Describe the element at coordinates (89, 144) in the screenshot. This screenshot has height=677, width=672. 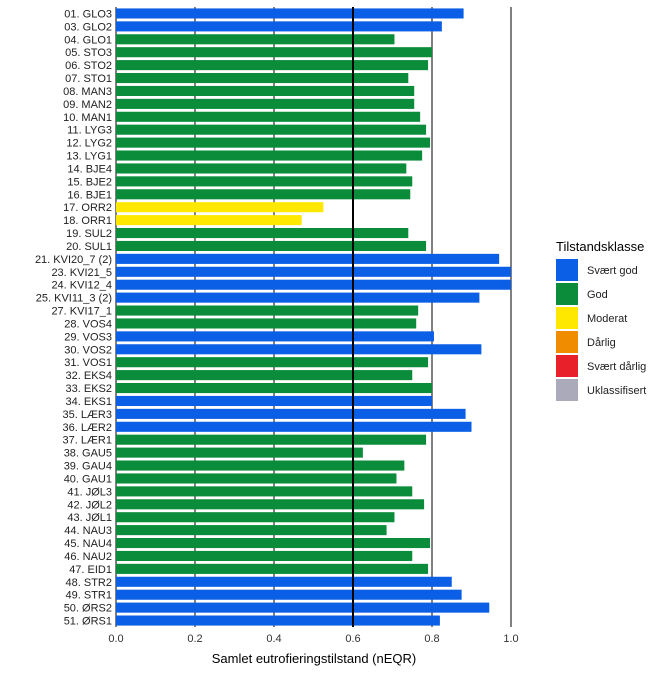
I see `y-tick-label: 12. LYG2` at that location.